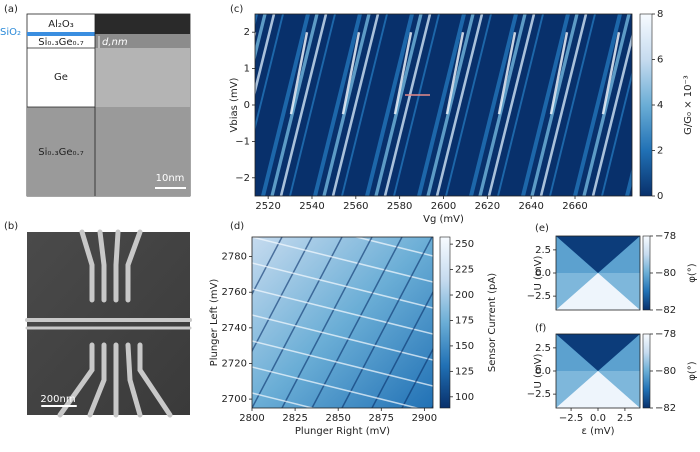 This screenshot has height=452, width=700. I want to click on y-tick-label: 0, so click(247, 105).